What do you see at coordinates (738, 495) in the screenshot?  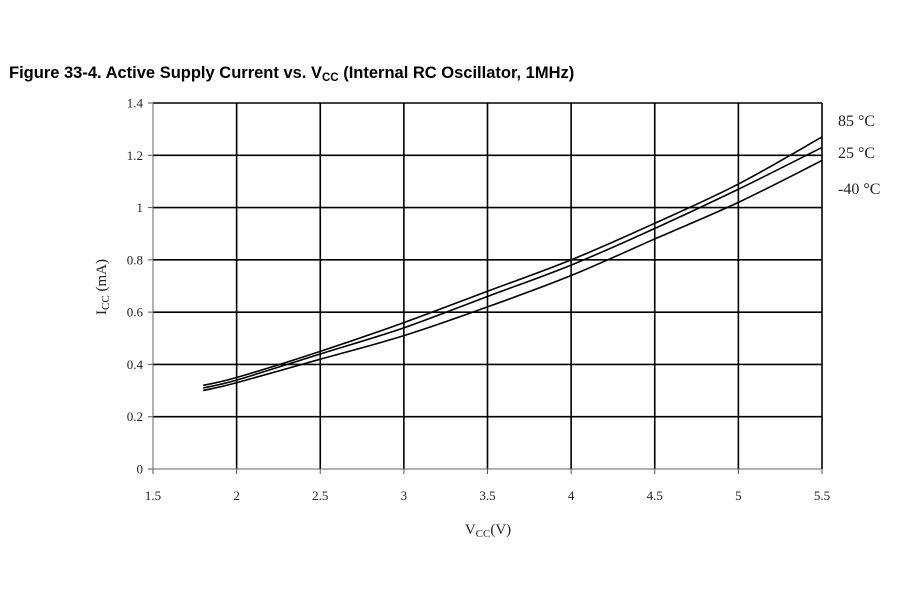 I see `x-tick-label: 5` at bounding box center [738, 495].